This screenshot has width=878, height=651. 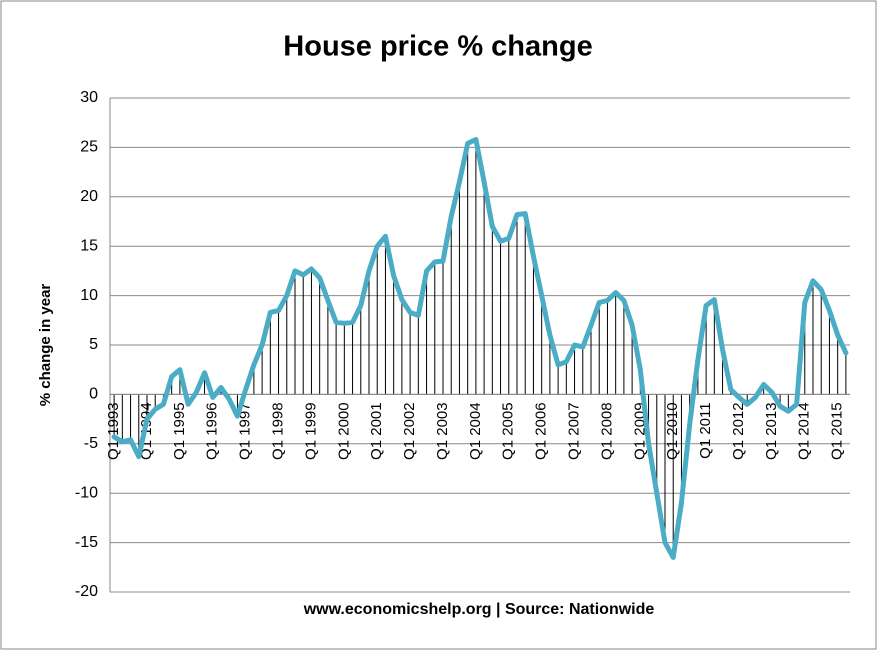 I want to click on x-tick-label: Q1 1998, so click(x=278, y=431).